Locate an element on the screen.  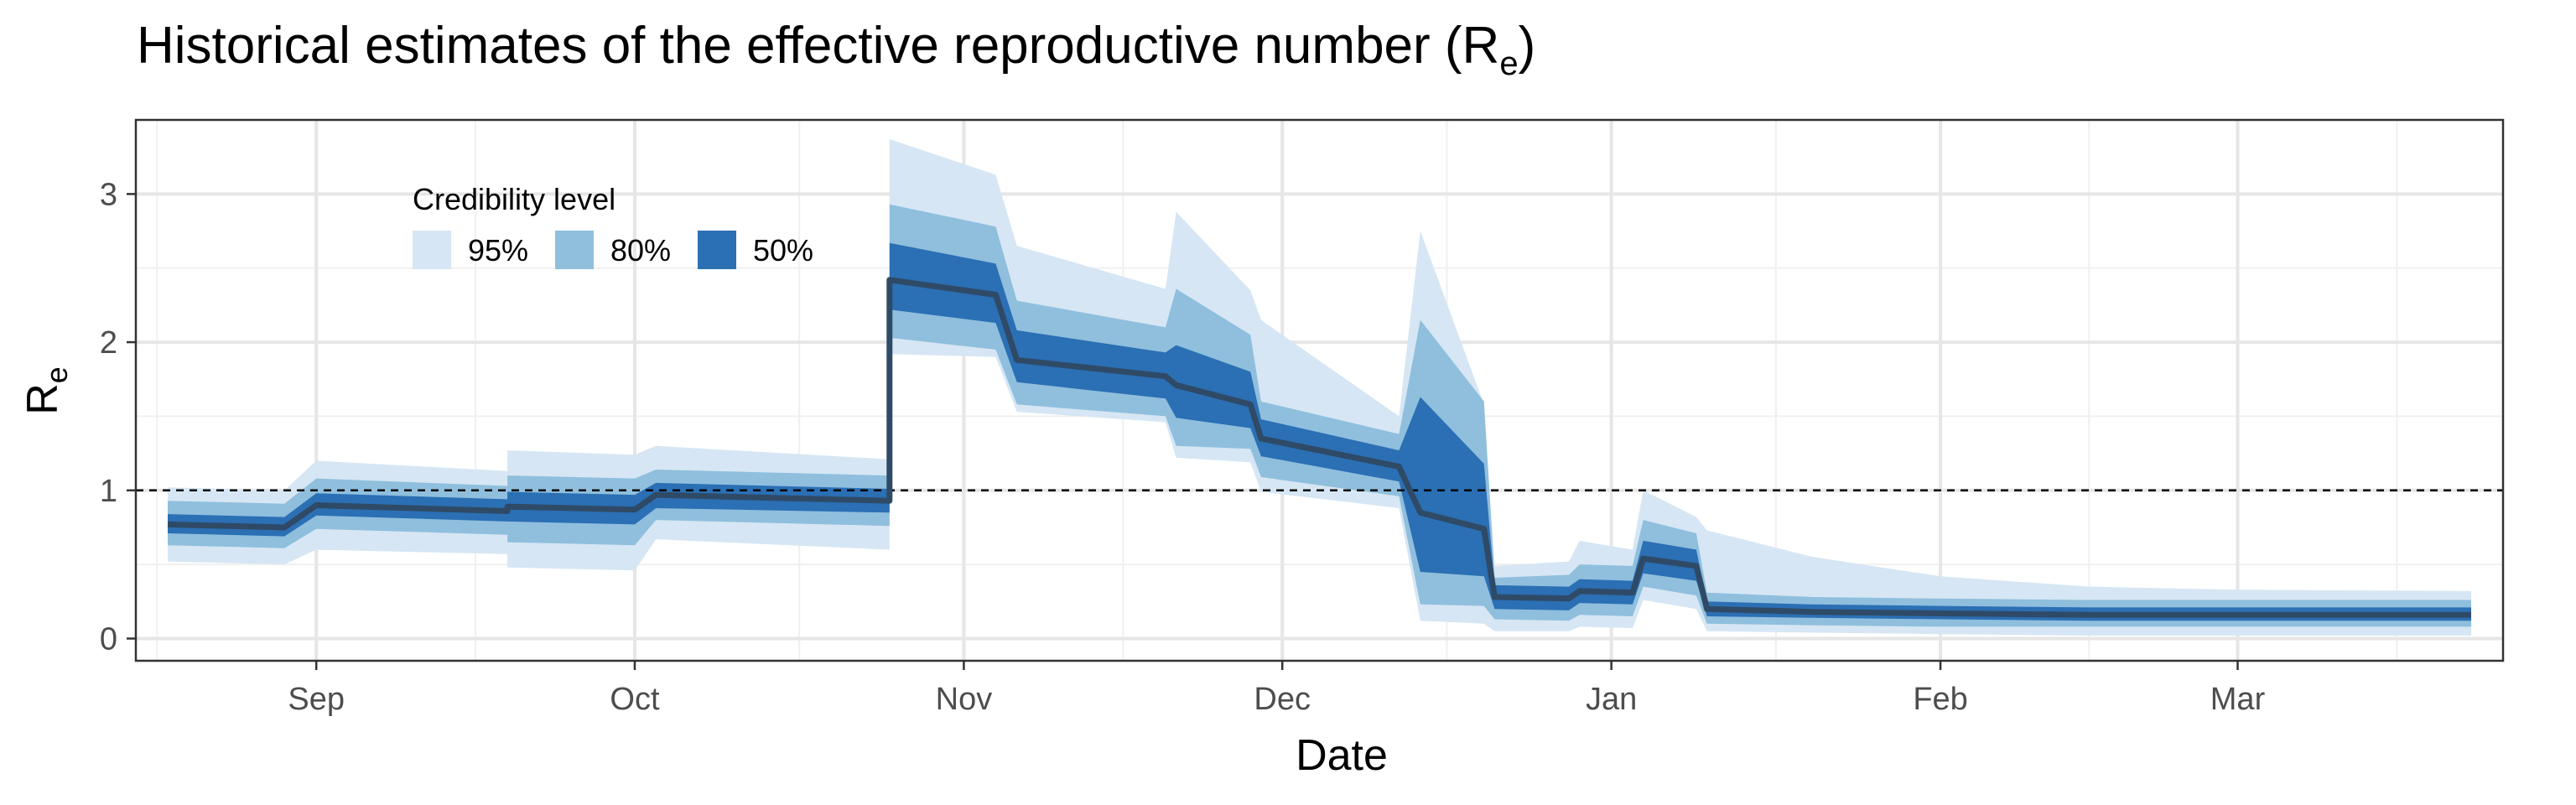
y-tick-label: 3 is located at coordinates (108, 194).